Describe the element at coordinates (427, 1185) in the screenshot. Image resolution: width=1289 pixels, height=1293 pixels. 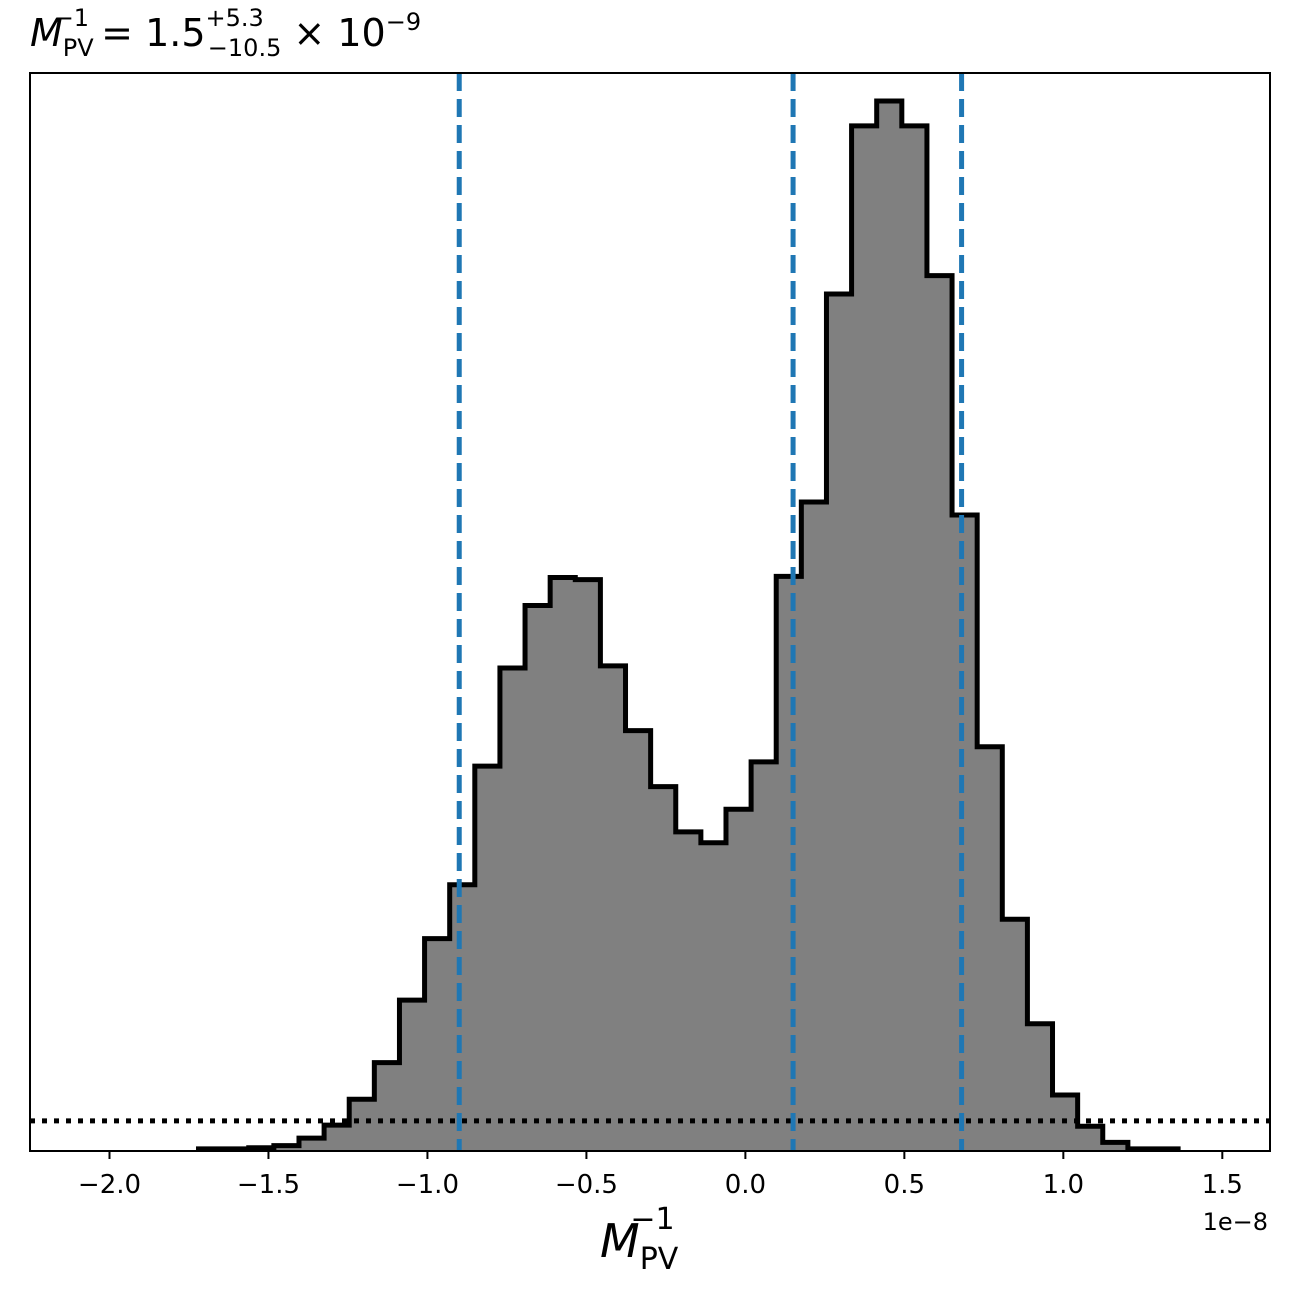
I see `x-tick-label: −1.0` at that location.